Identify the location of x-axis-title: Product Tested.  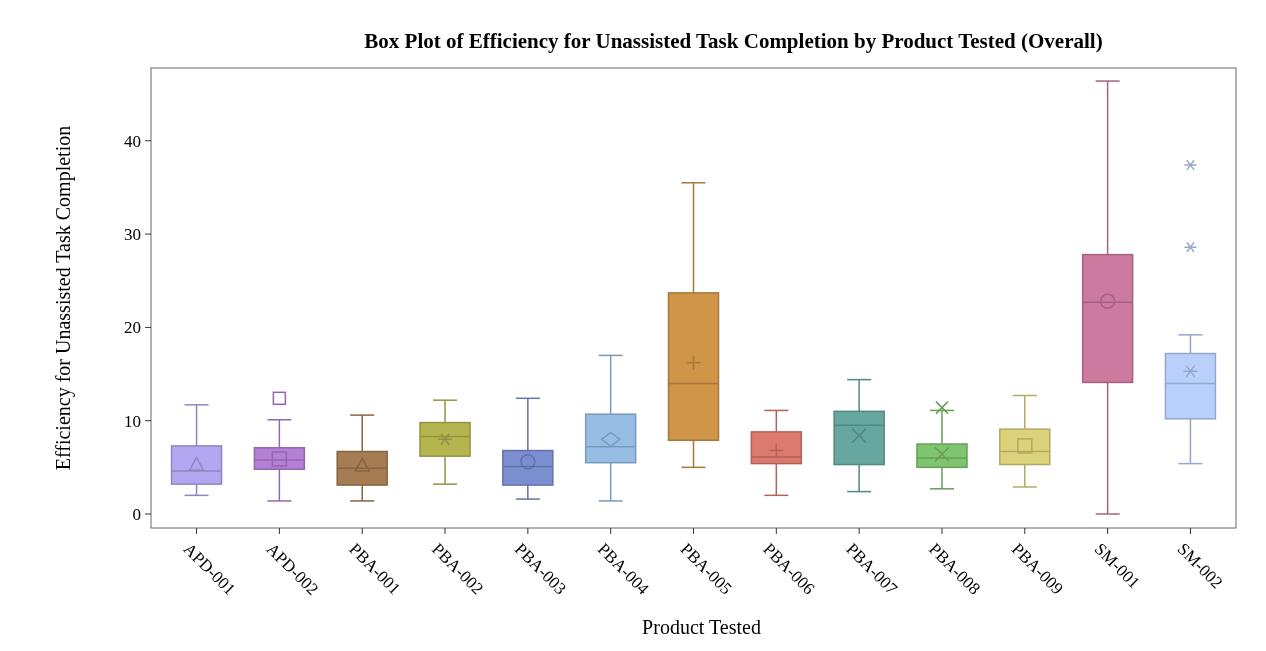
(701, 627).